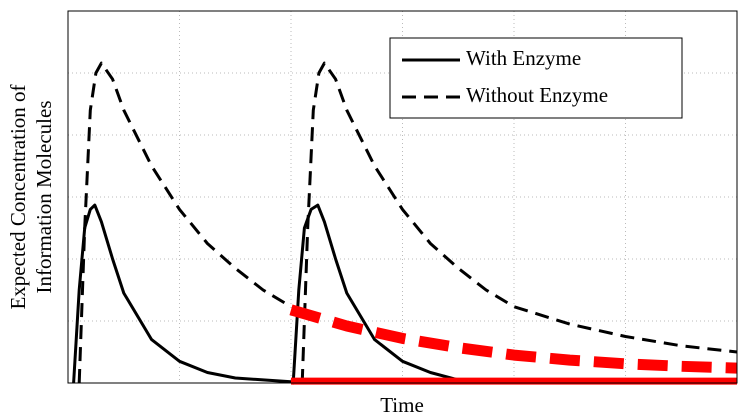  I want to click on series-line, so click(513, 339).